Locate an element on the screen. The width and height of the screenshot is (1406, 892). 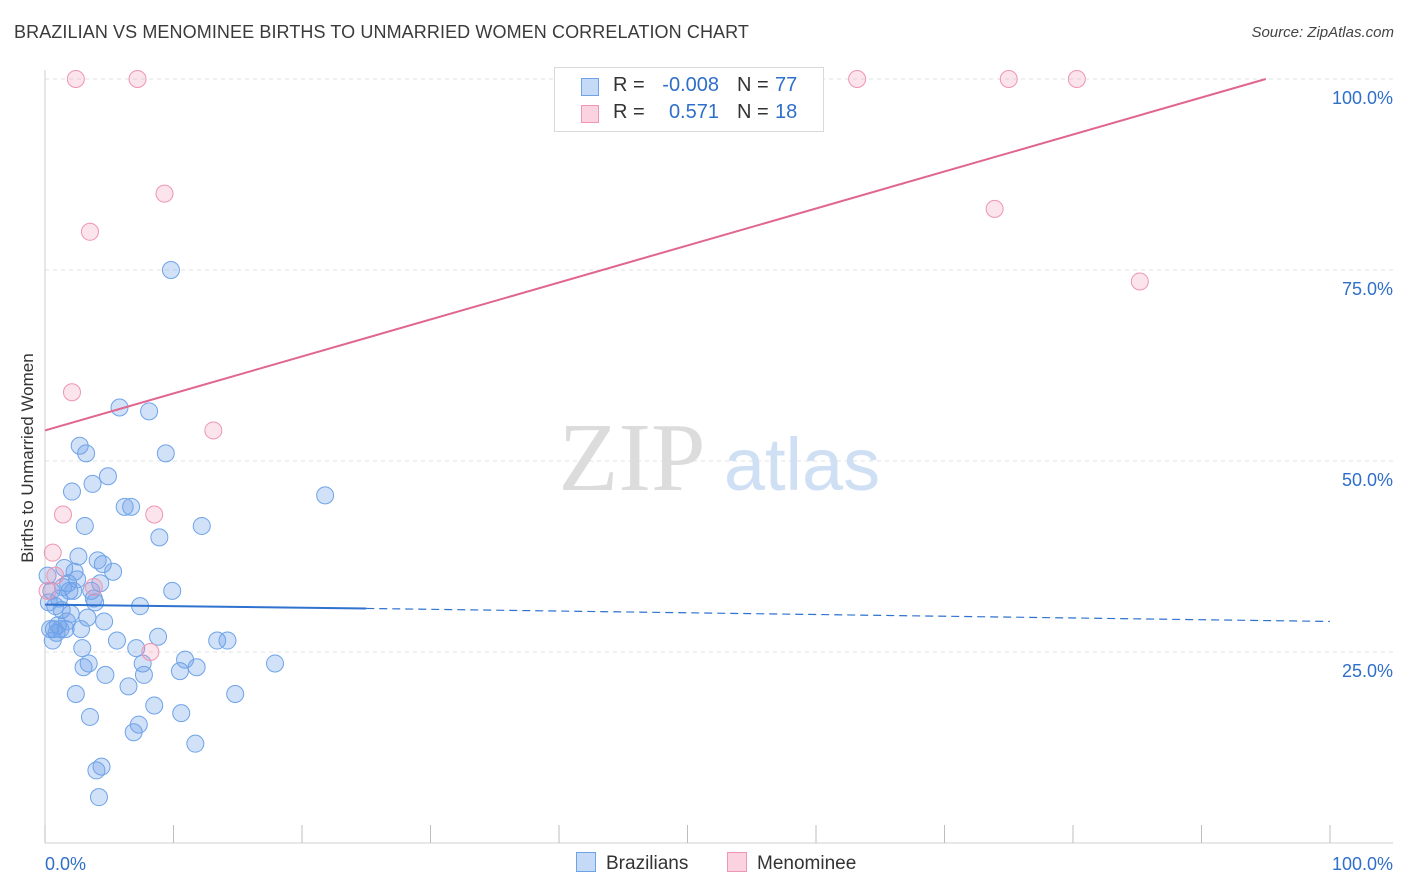
bottom-legend-menominee: Menominee is located at coordinates (791, 863).